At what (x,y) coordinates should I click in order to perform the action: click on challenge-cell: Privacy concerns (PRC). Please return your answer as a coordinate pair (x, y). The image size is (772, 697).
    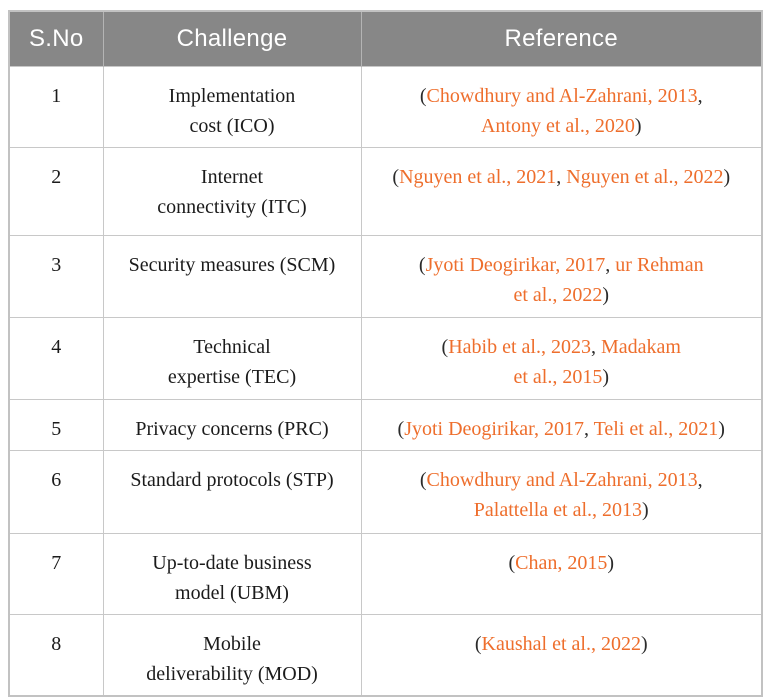
    Looking at the image, I should click on (232, 425).